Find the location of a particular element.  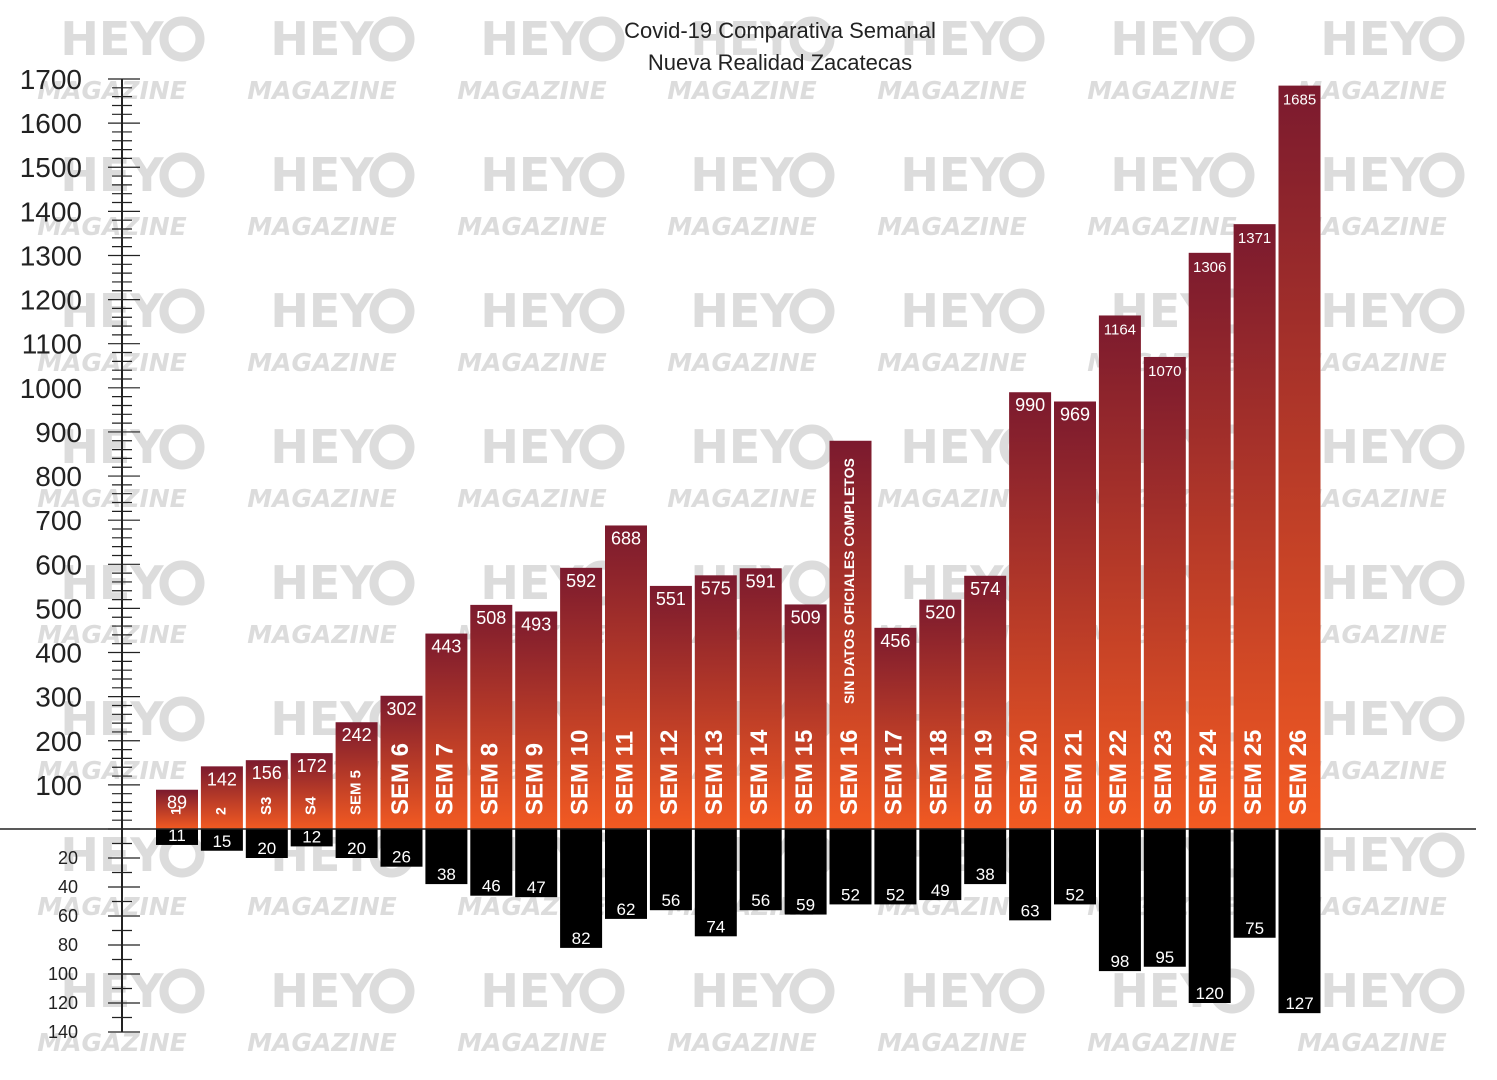

bar-negative-value-label: 26 is located at coordinates (401, 857).